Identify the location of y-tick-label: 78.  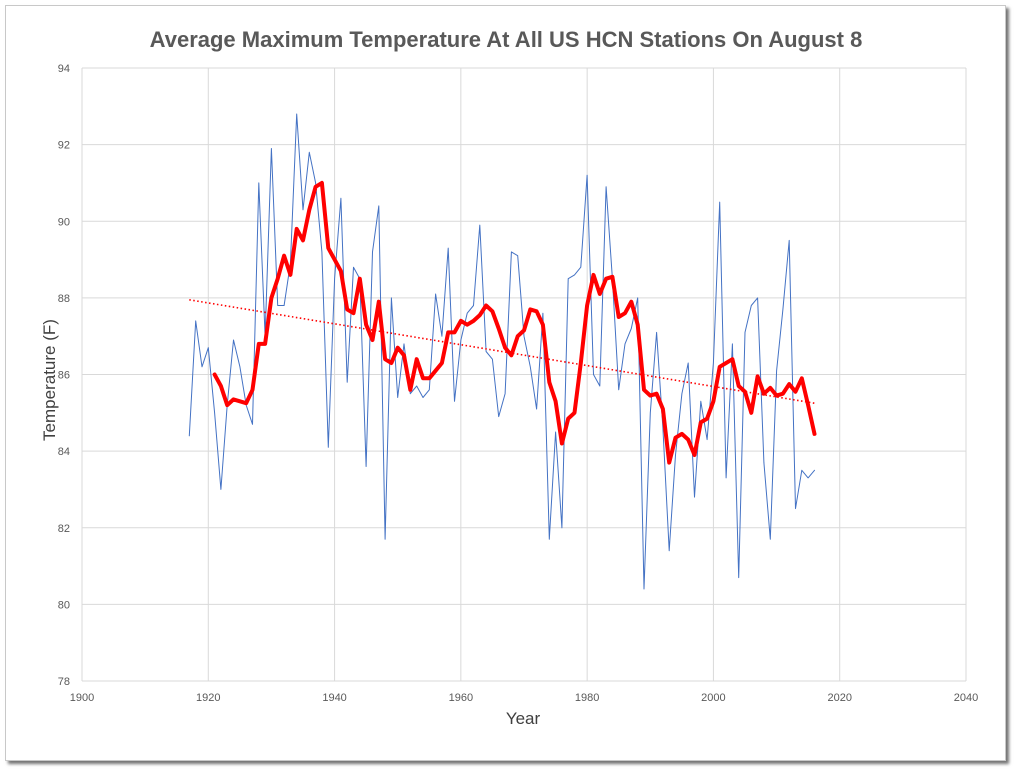
(64, 682).